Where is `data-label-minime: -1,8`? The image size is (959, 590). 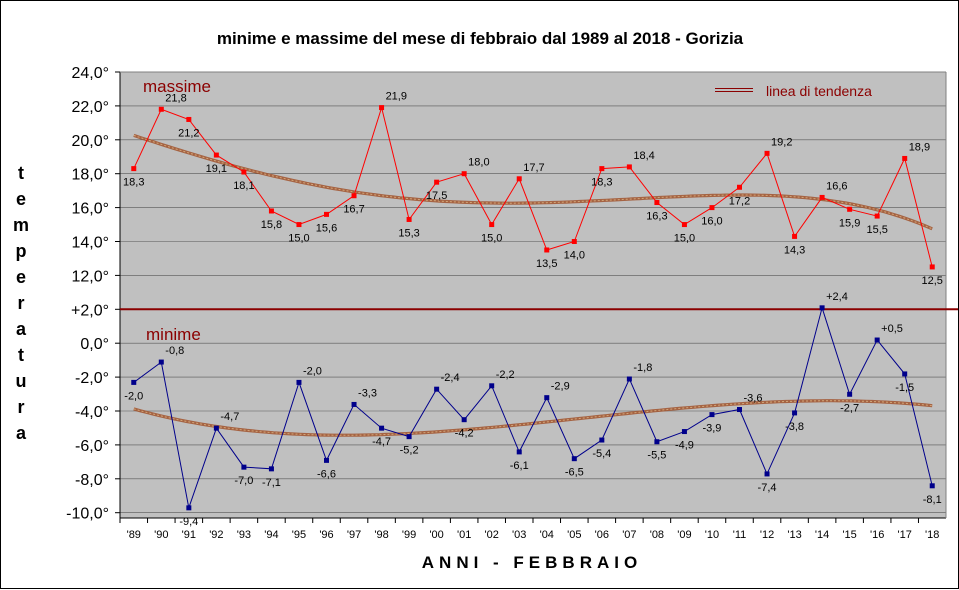 data-label-minime: -1,8 is located at coordinates (642, 368).